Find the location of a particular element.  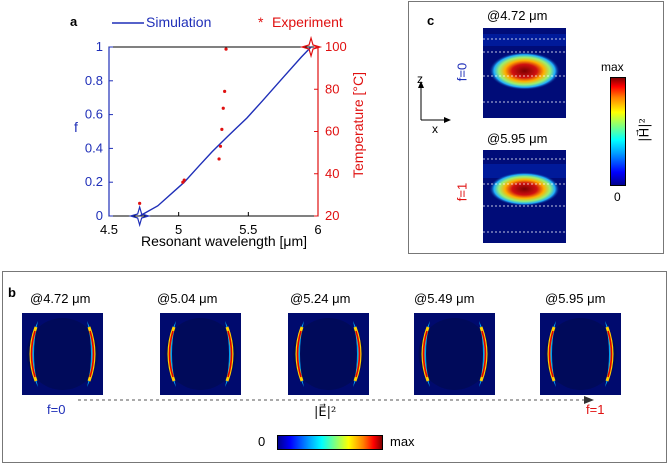

panel-b-label-5: @5.95 μm is located at coordinates (575, 298).